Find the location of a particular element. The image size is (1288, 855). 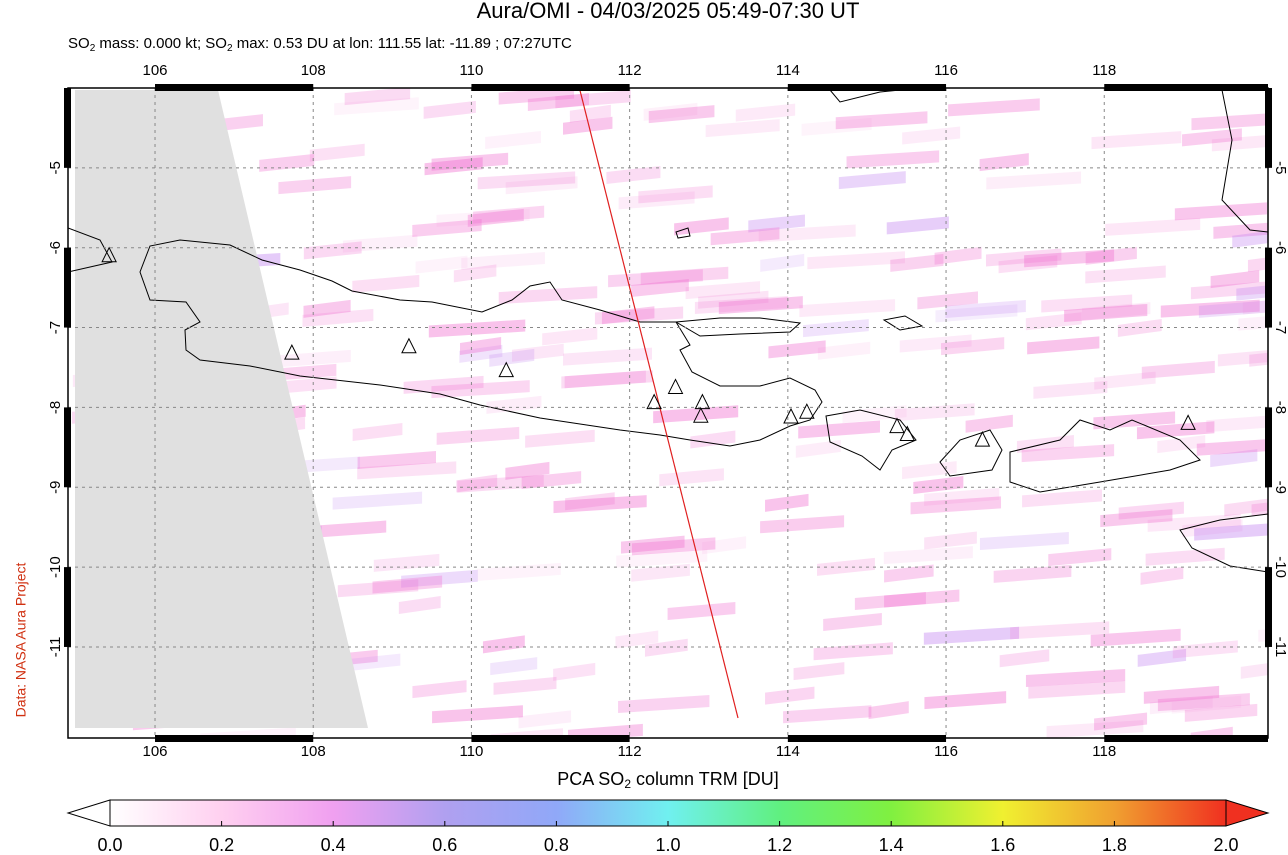

y-tick-label-right: -6 is located at coordinates (1280, 247).